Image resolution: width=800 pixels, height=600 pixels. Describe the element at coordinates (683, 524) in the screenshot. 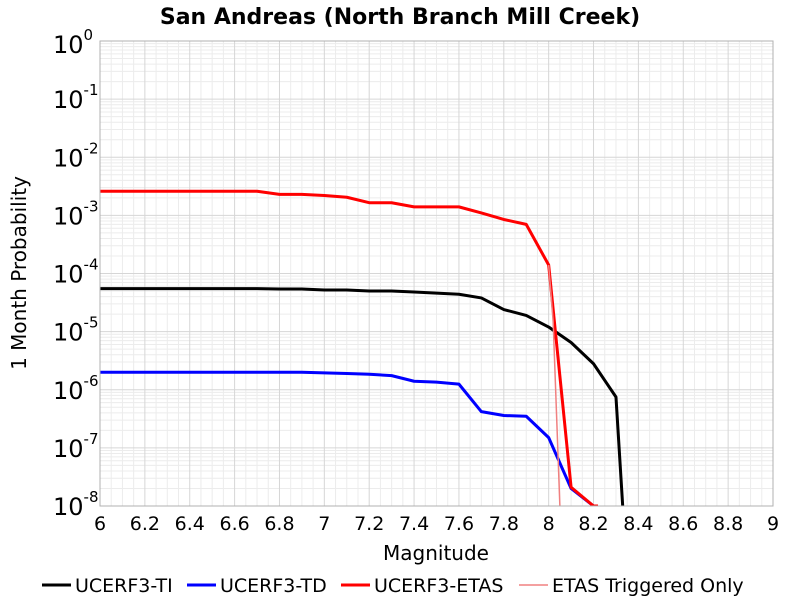

I see `x-tick-label: 8.6` at that location.